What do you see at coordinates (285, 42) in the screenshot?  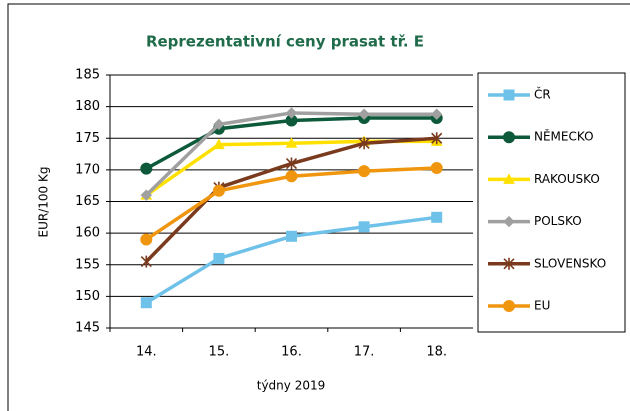 I see `chart-title: Reprezentativní ceny prasat tř. E` at bounding box center [285, 42].